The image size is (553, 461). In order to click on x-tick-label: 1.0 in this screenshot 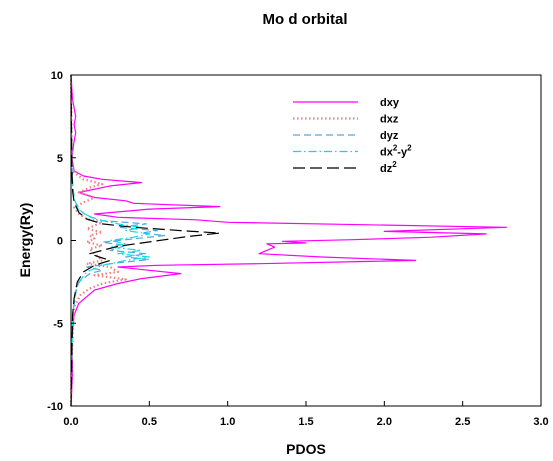, I will do `click(227, 422)`.